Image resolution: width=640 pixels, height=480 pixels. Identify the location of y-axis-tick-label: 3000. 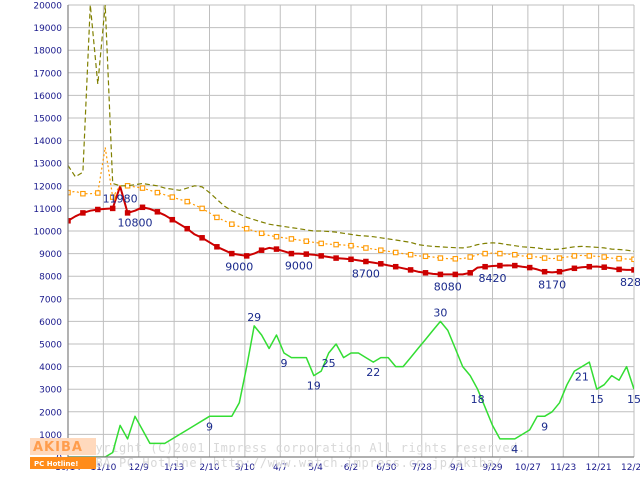
(50, 391).